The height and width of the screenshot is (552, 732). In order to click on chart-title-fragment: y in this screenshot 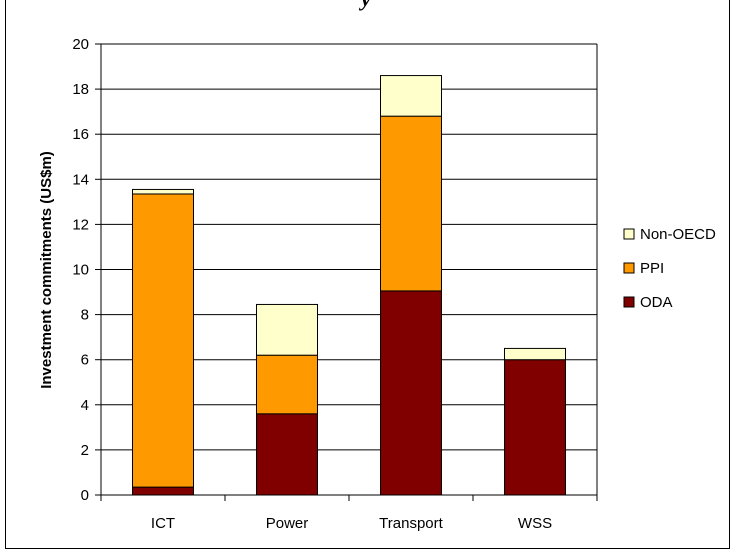, I will do `click(366, 6)`.